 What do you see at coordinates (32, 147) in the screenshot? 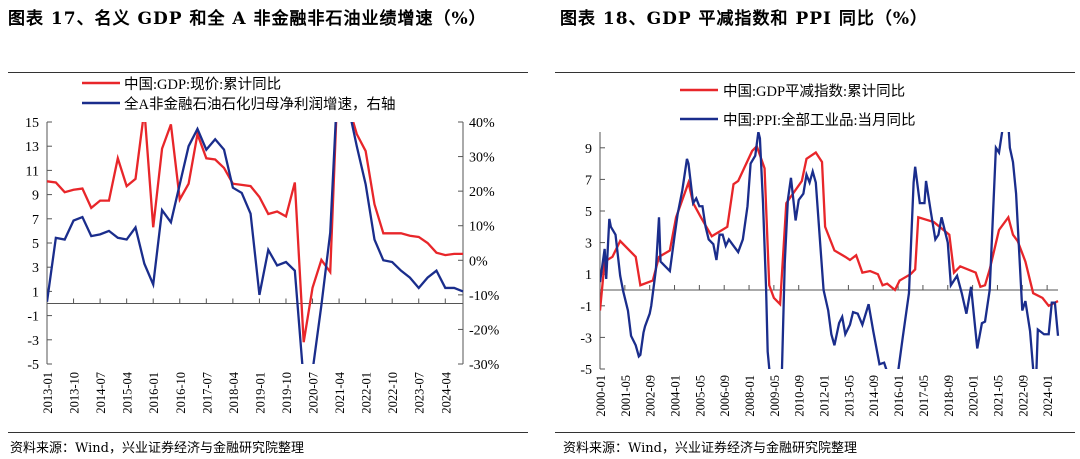
I see `y-tick-label: 13` at bounding box center [32, 147].